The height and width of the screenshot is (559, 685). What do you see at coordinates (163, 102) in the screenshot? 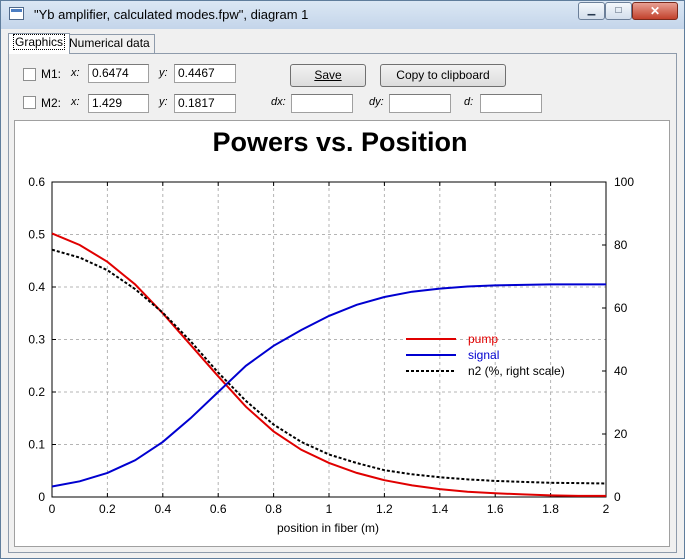
I see `m2-y-label: y:` at bounding box center [163, 102].